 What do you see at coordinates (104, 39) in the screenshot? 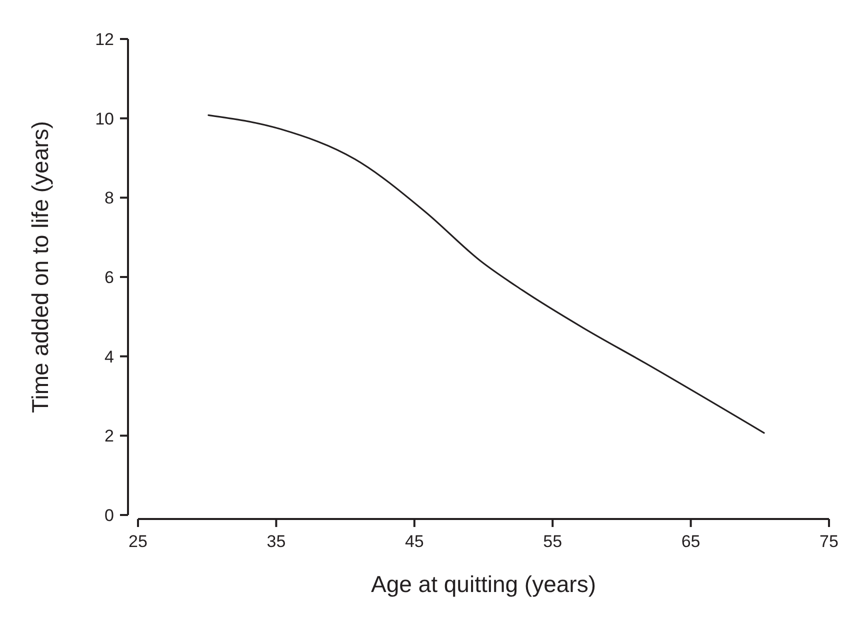
I see `y-tick-label: 12` at bounding box center [104, 39].